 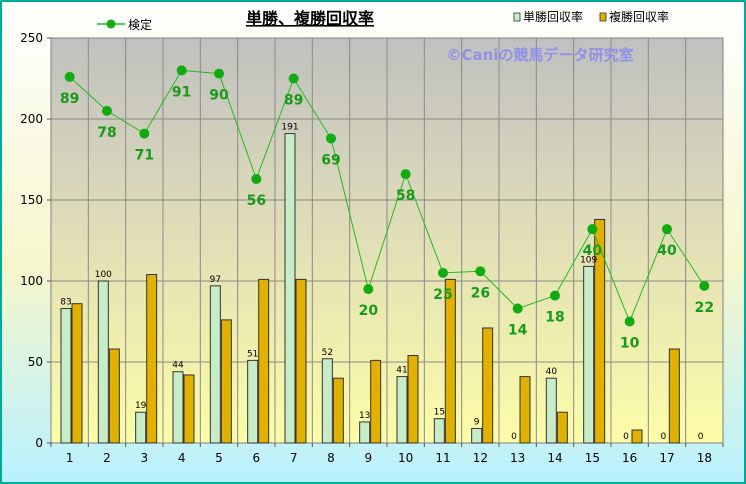 What do you see at coordinates (31, 119) in the screenshot?
I see `y-tick-label: 200` at bounding box center [31, 119].